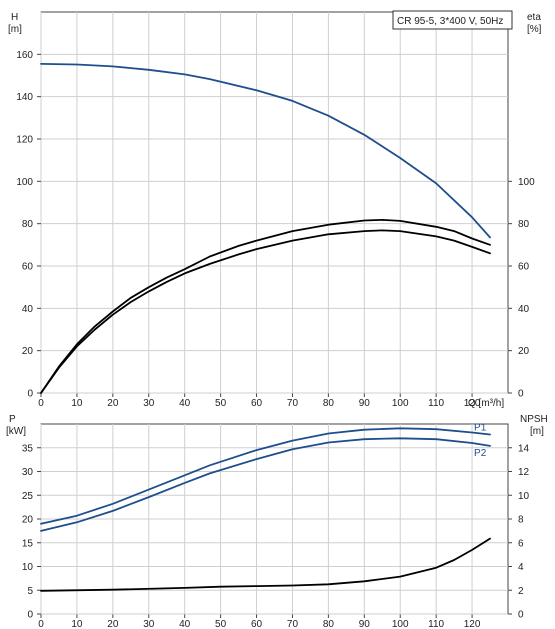 This screenshot has height=629, width=555. I want to click on power-npsh-x-tick-label: 90, so click(365, 624).